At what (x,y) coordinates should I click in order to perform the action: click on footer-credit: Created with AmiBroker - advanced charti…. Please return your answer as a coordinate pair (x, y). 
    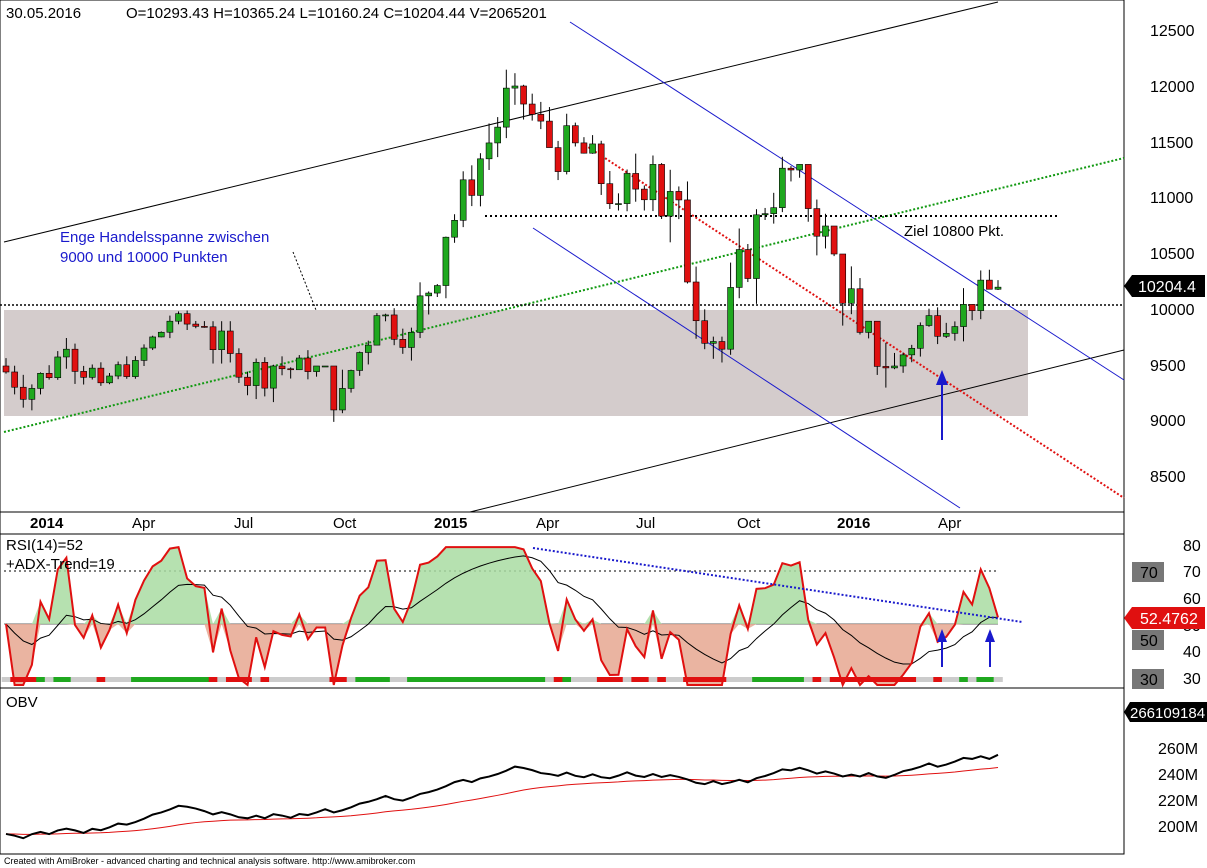
    Looking at the image, I should click on (209, 861).